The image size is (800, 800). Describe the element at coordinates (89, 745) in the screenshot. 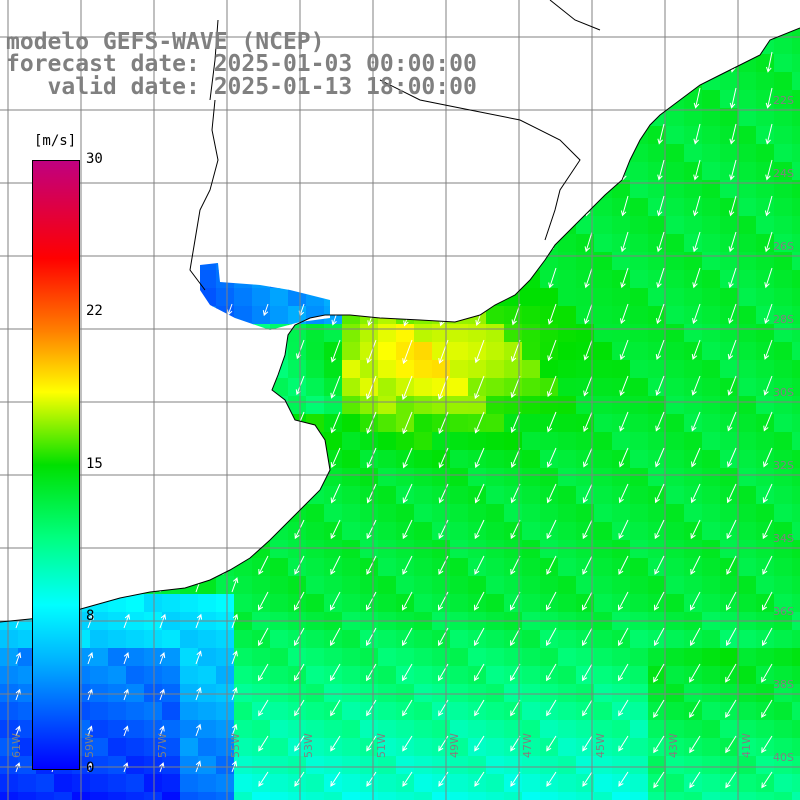

I see `lon-label: 59W` at that location.